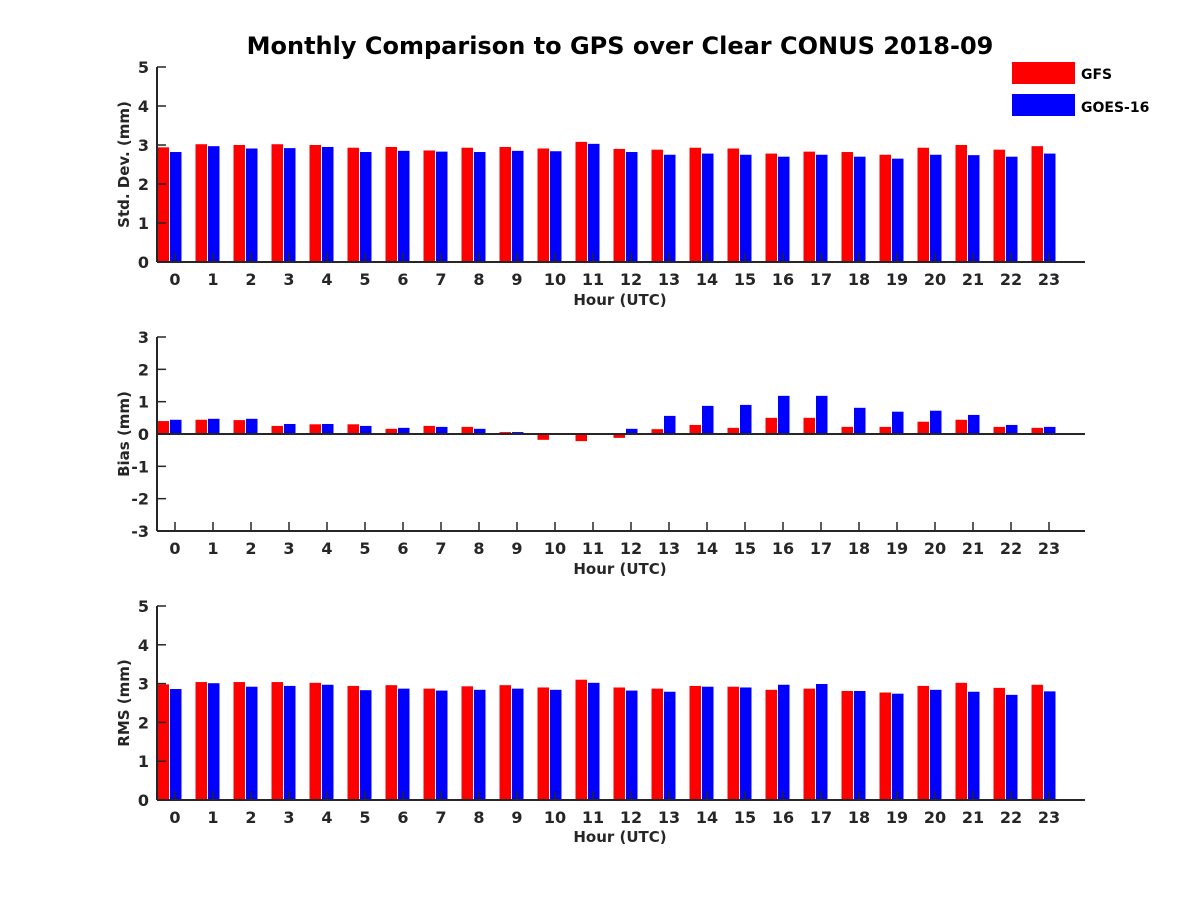 The width and height of the screenshot is (1200, 900). Describe the element at coordinates (669, 279) in the screenshot. I see `x-tick-label: 13` at that location.